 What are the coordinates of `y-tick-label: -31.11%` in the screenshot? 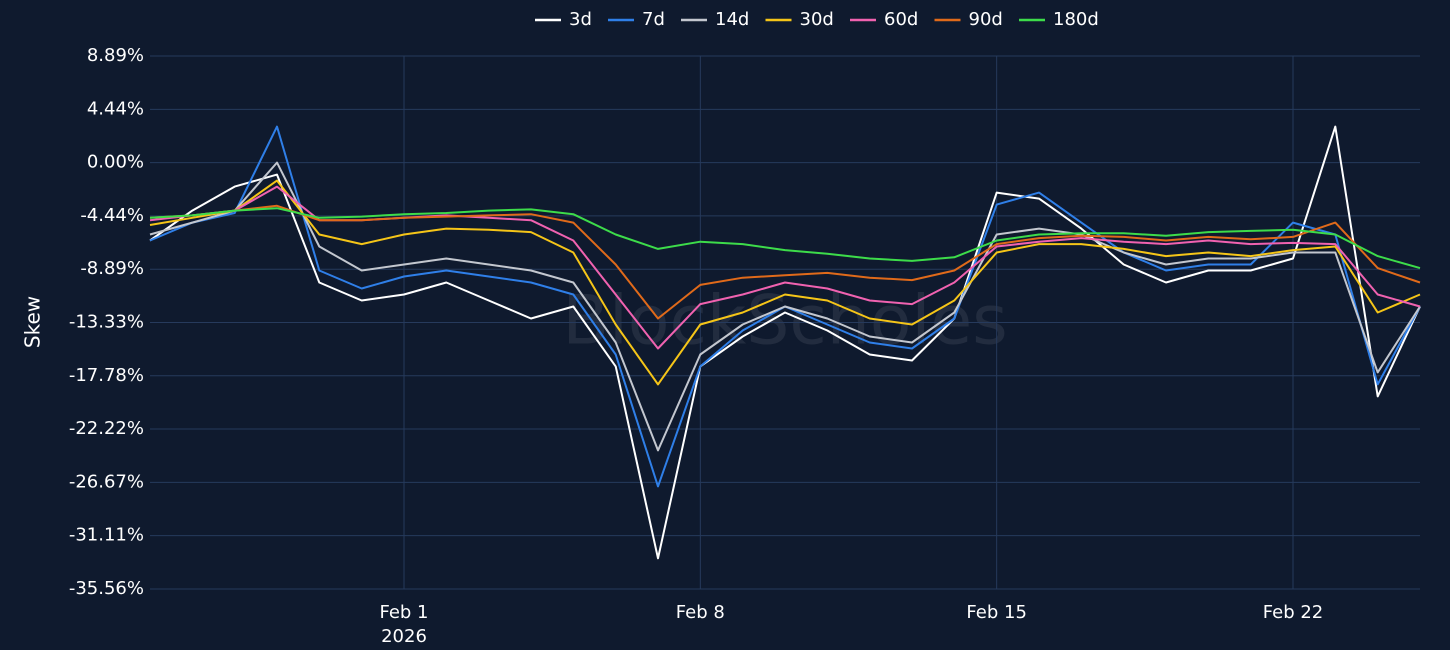 It's located at (106, 535).